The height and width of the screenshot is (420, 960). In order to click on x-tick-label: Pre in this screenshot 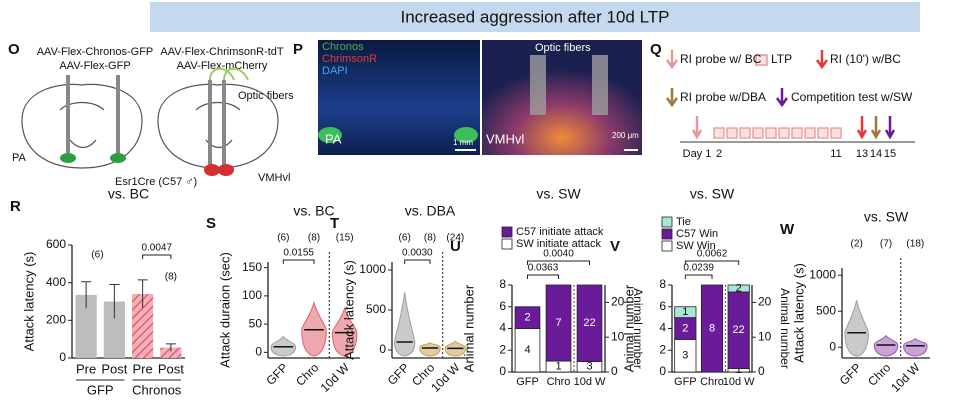, I will do `click(86, 368)`.